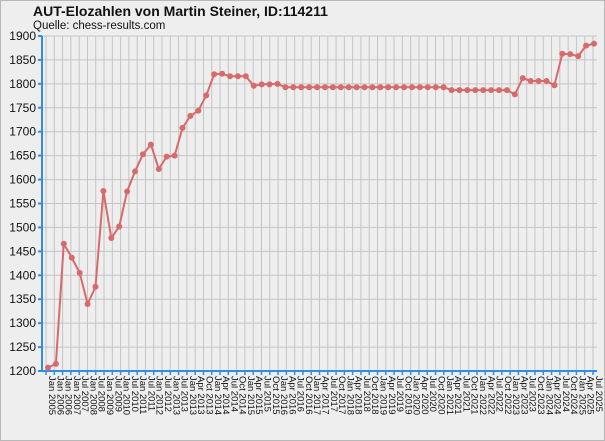 This screenshot has height=441, width=605. Describe the element at coordinates (341, 395) in the screenshot. I see `x-tick-label: Oct 2017` at that location.